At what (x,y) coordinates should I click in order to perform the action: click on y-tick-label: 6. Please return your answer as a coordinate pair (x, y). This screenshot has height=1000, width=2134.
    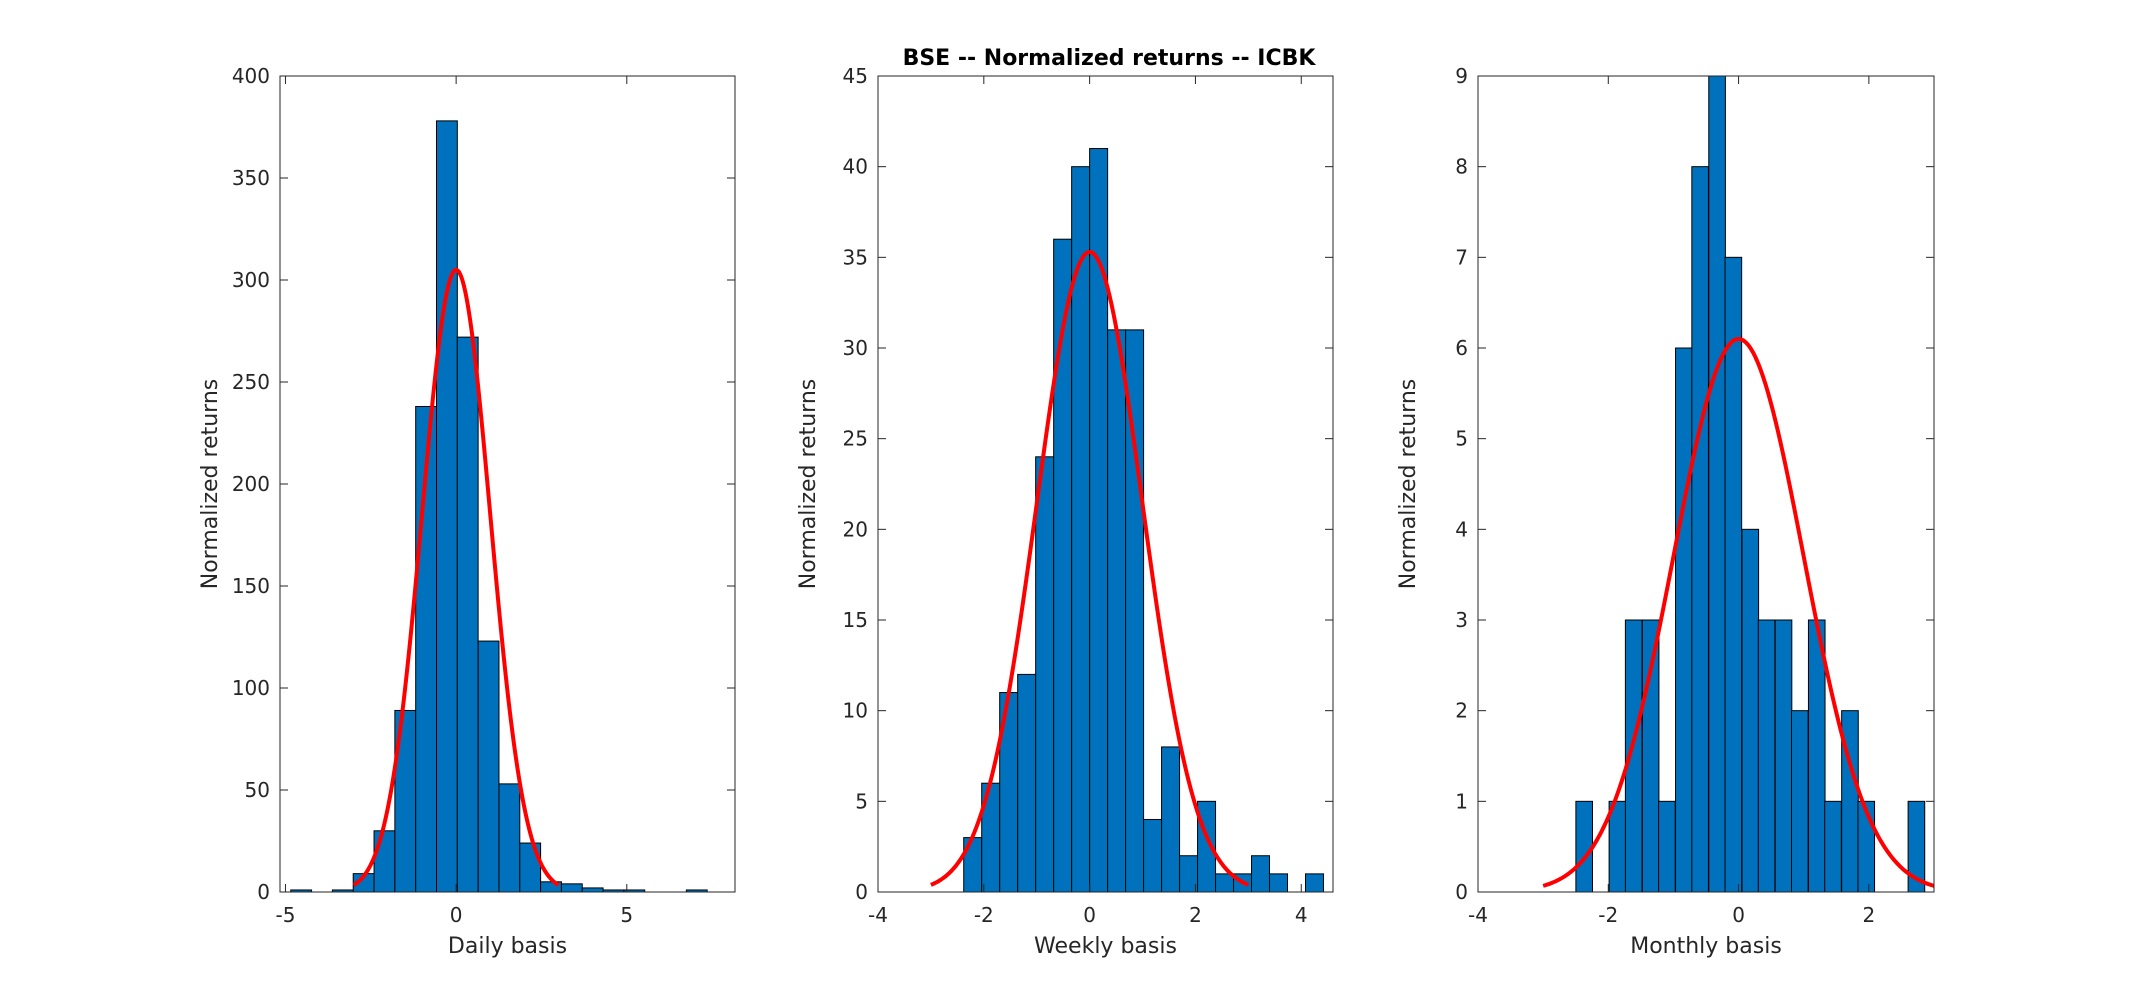
    Looking at the image, I should click on (1461, 348).